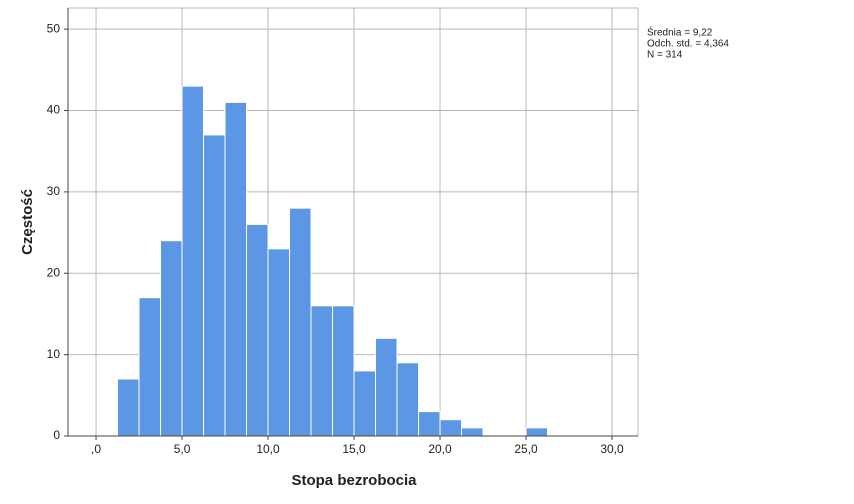 The image size is (854, 504). Describe the element at coordinates (354, 480) in the screenshot. I see `x-axis-title: Stopa bezrobocia` at that location.